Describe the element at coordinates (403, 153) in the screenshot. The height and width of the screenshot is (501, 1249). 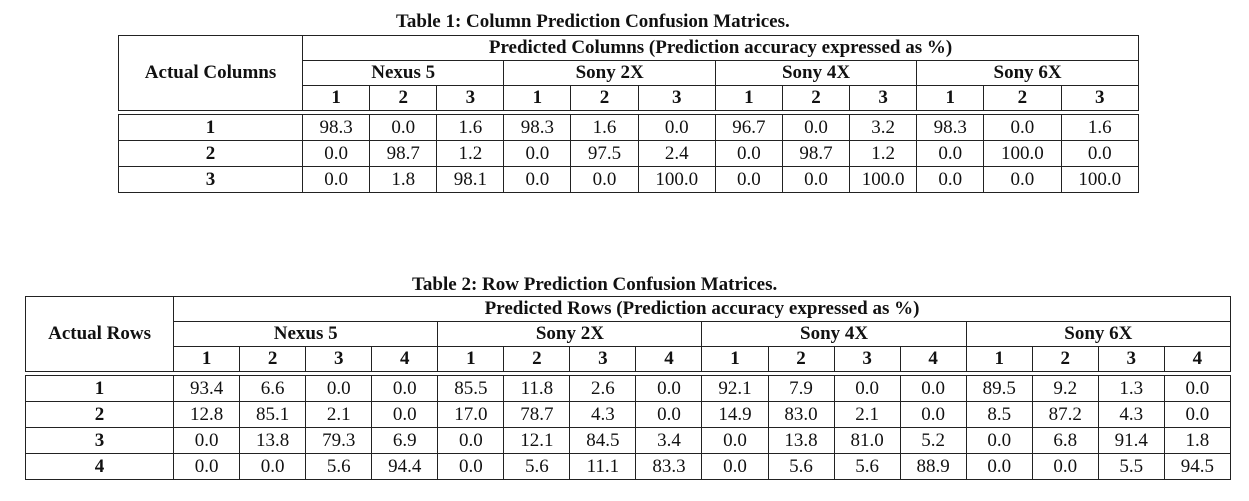
I see `table-cell: 98.7` at that location.